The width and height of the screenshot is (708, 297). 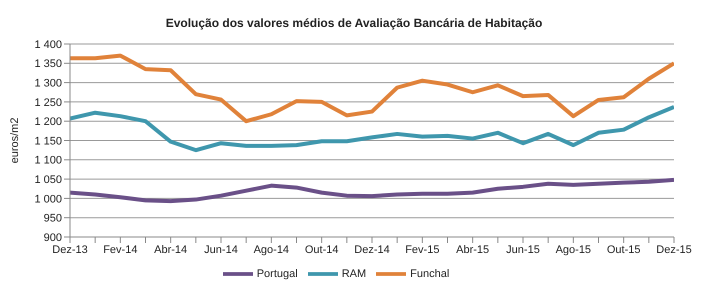 What do you see at coordinates (14, 141) in the screenshot?
I see `y-axis-title: euros/m2` at bounding box center [14, 141].